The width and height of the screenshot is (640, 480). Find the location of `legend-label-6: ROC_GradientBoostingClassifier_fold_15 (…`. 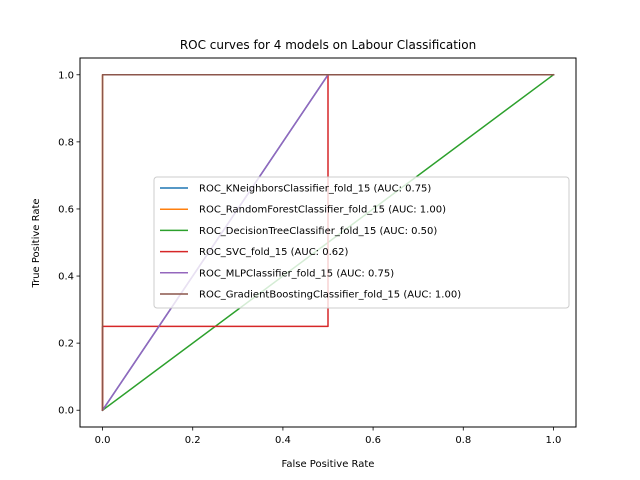

legend-label-6: ROC_GradientBoostingClassifier_fold_15 (… is located at coordinates (330, 295).